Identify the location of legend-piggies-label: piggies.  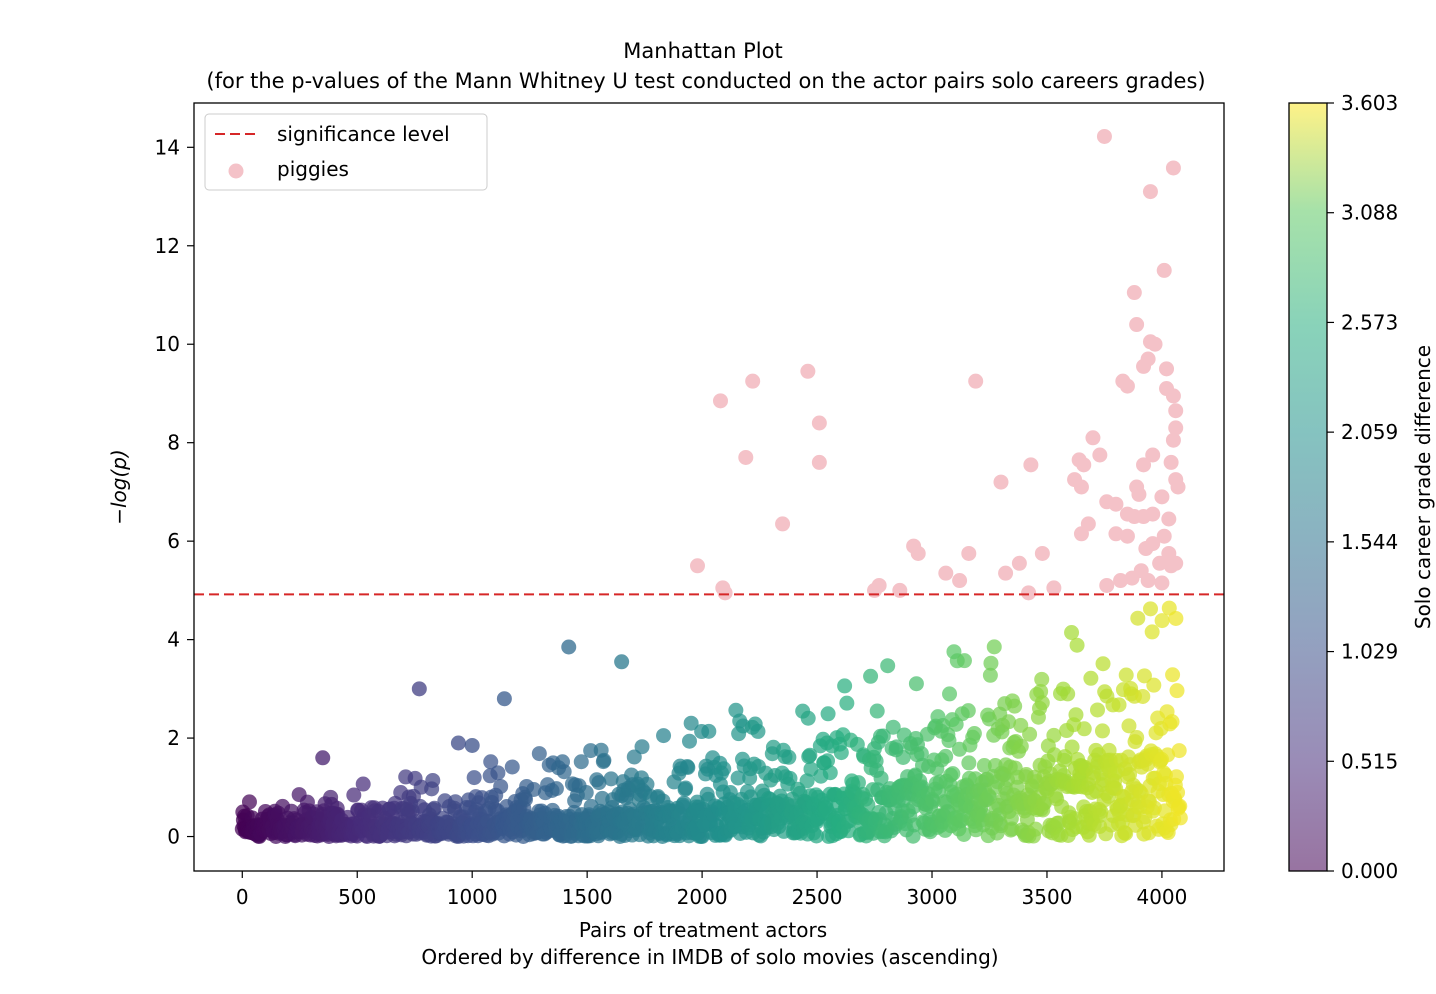
(313, 169).